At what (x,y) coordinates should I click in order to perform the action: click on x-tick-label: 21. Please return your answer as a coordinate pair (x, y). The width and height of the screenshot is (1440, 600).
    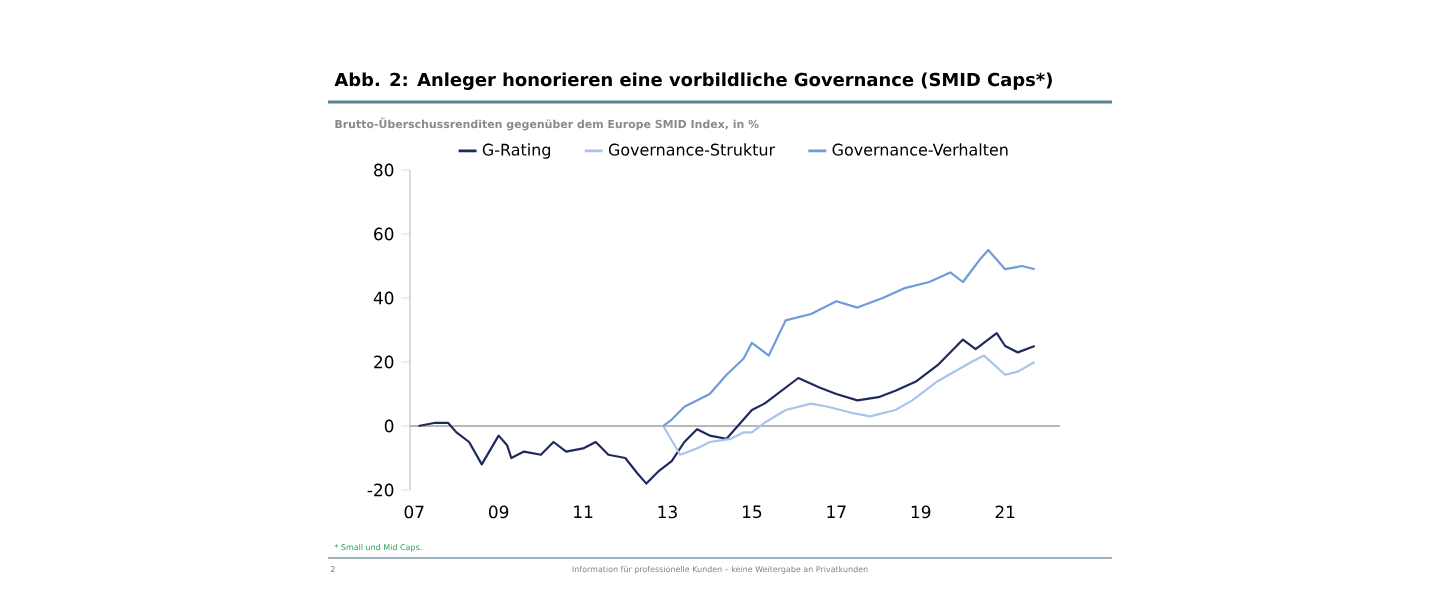
    Looking at the image, I should click on (1005, 512).